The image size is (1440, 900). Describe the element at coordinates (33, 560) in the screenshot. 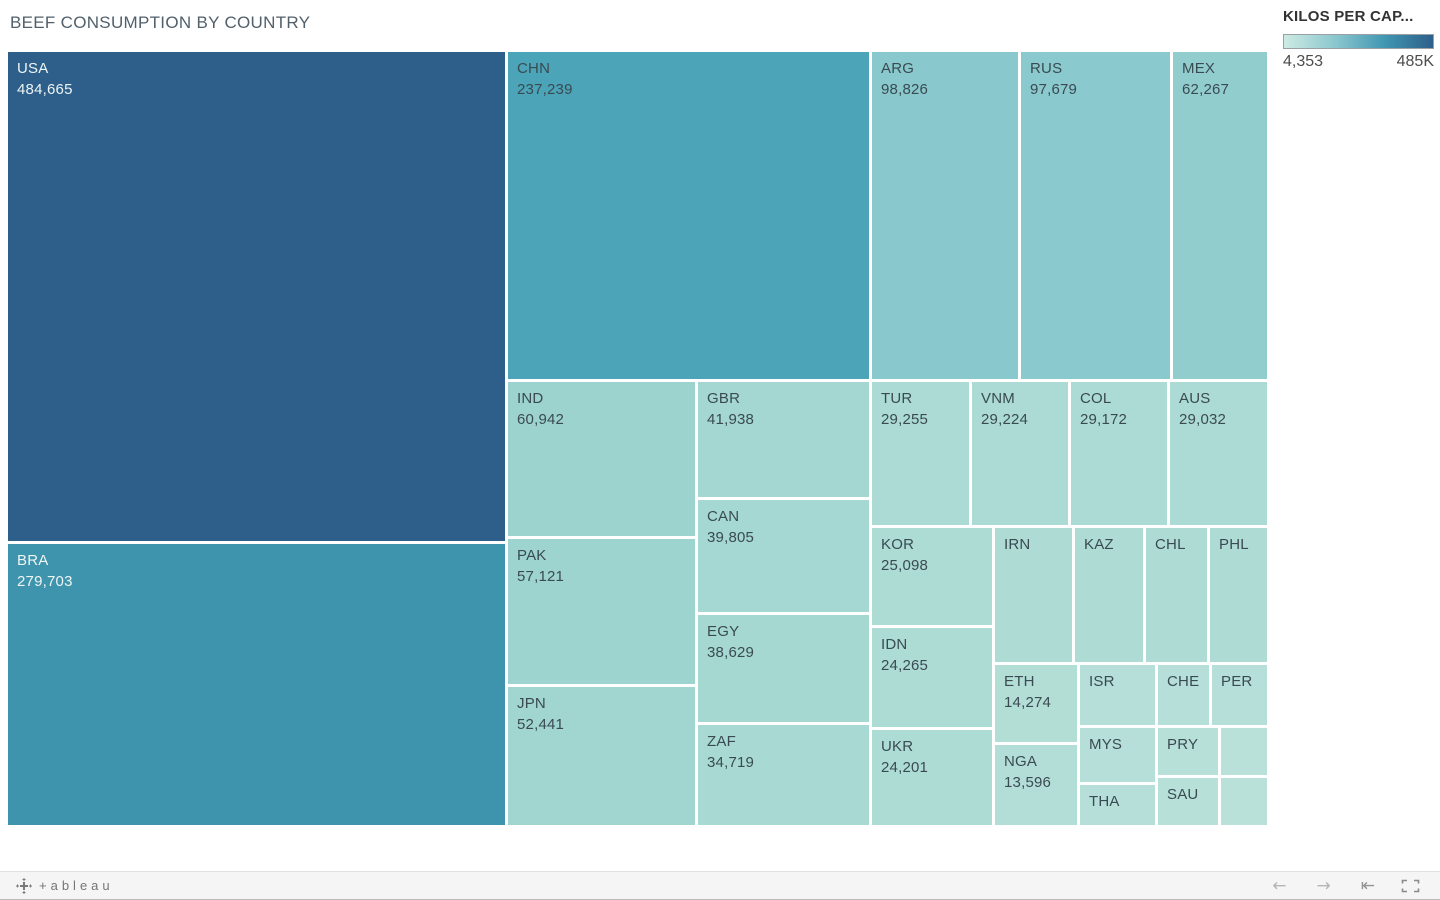

I see `cell-country-code: BRA` at that location.